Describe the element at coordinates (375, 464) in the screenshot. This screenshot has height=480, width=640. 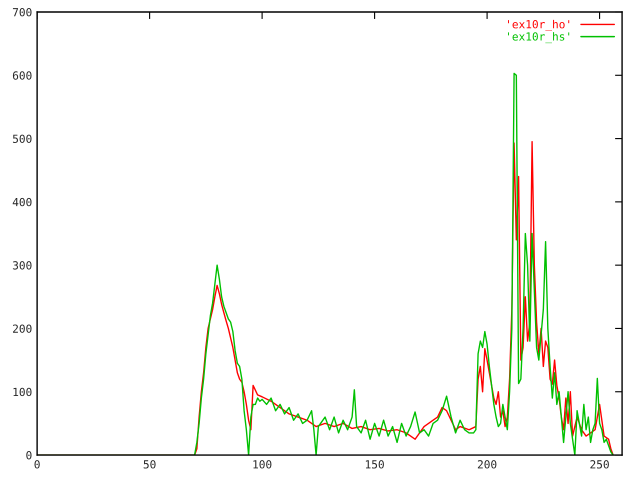
I see `x-tick-label: 150` at that location.